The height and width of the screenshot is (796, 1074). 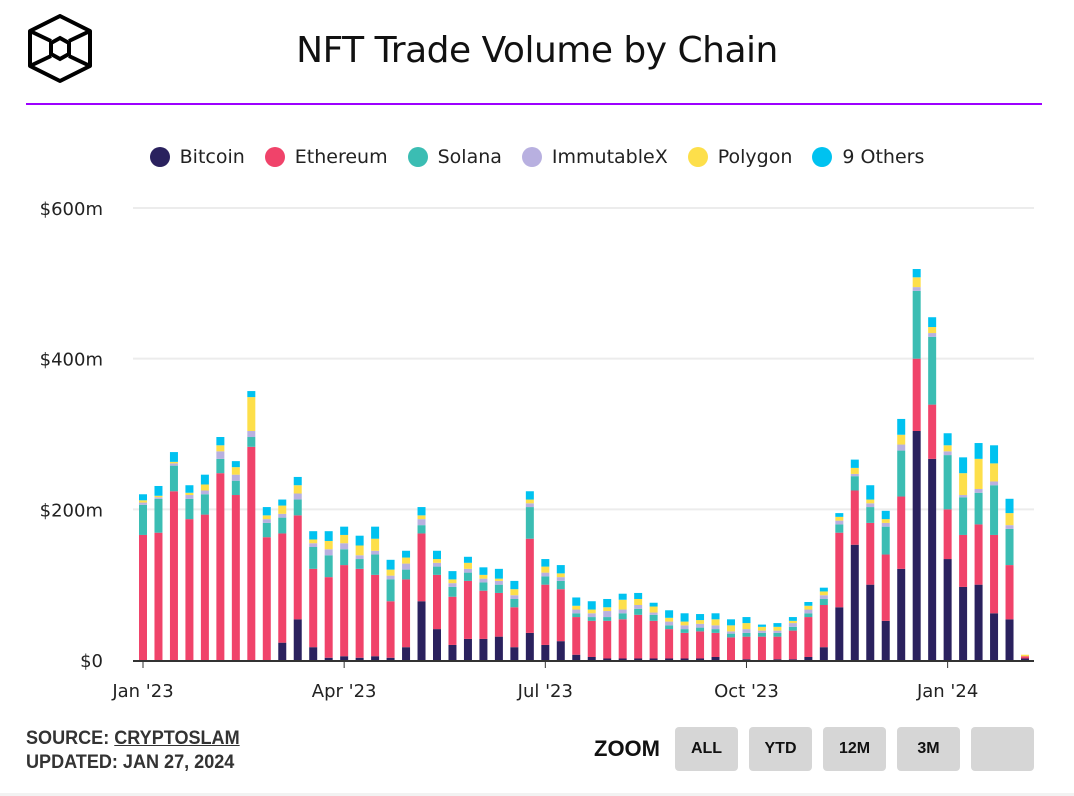 I want to click on legend-item-immutablex: ImmutableX, so click(x=594, y=157).